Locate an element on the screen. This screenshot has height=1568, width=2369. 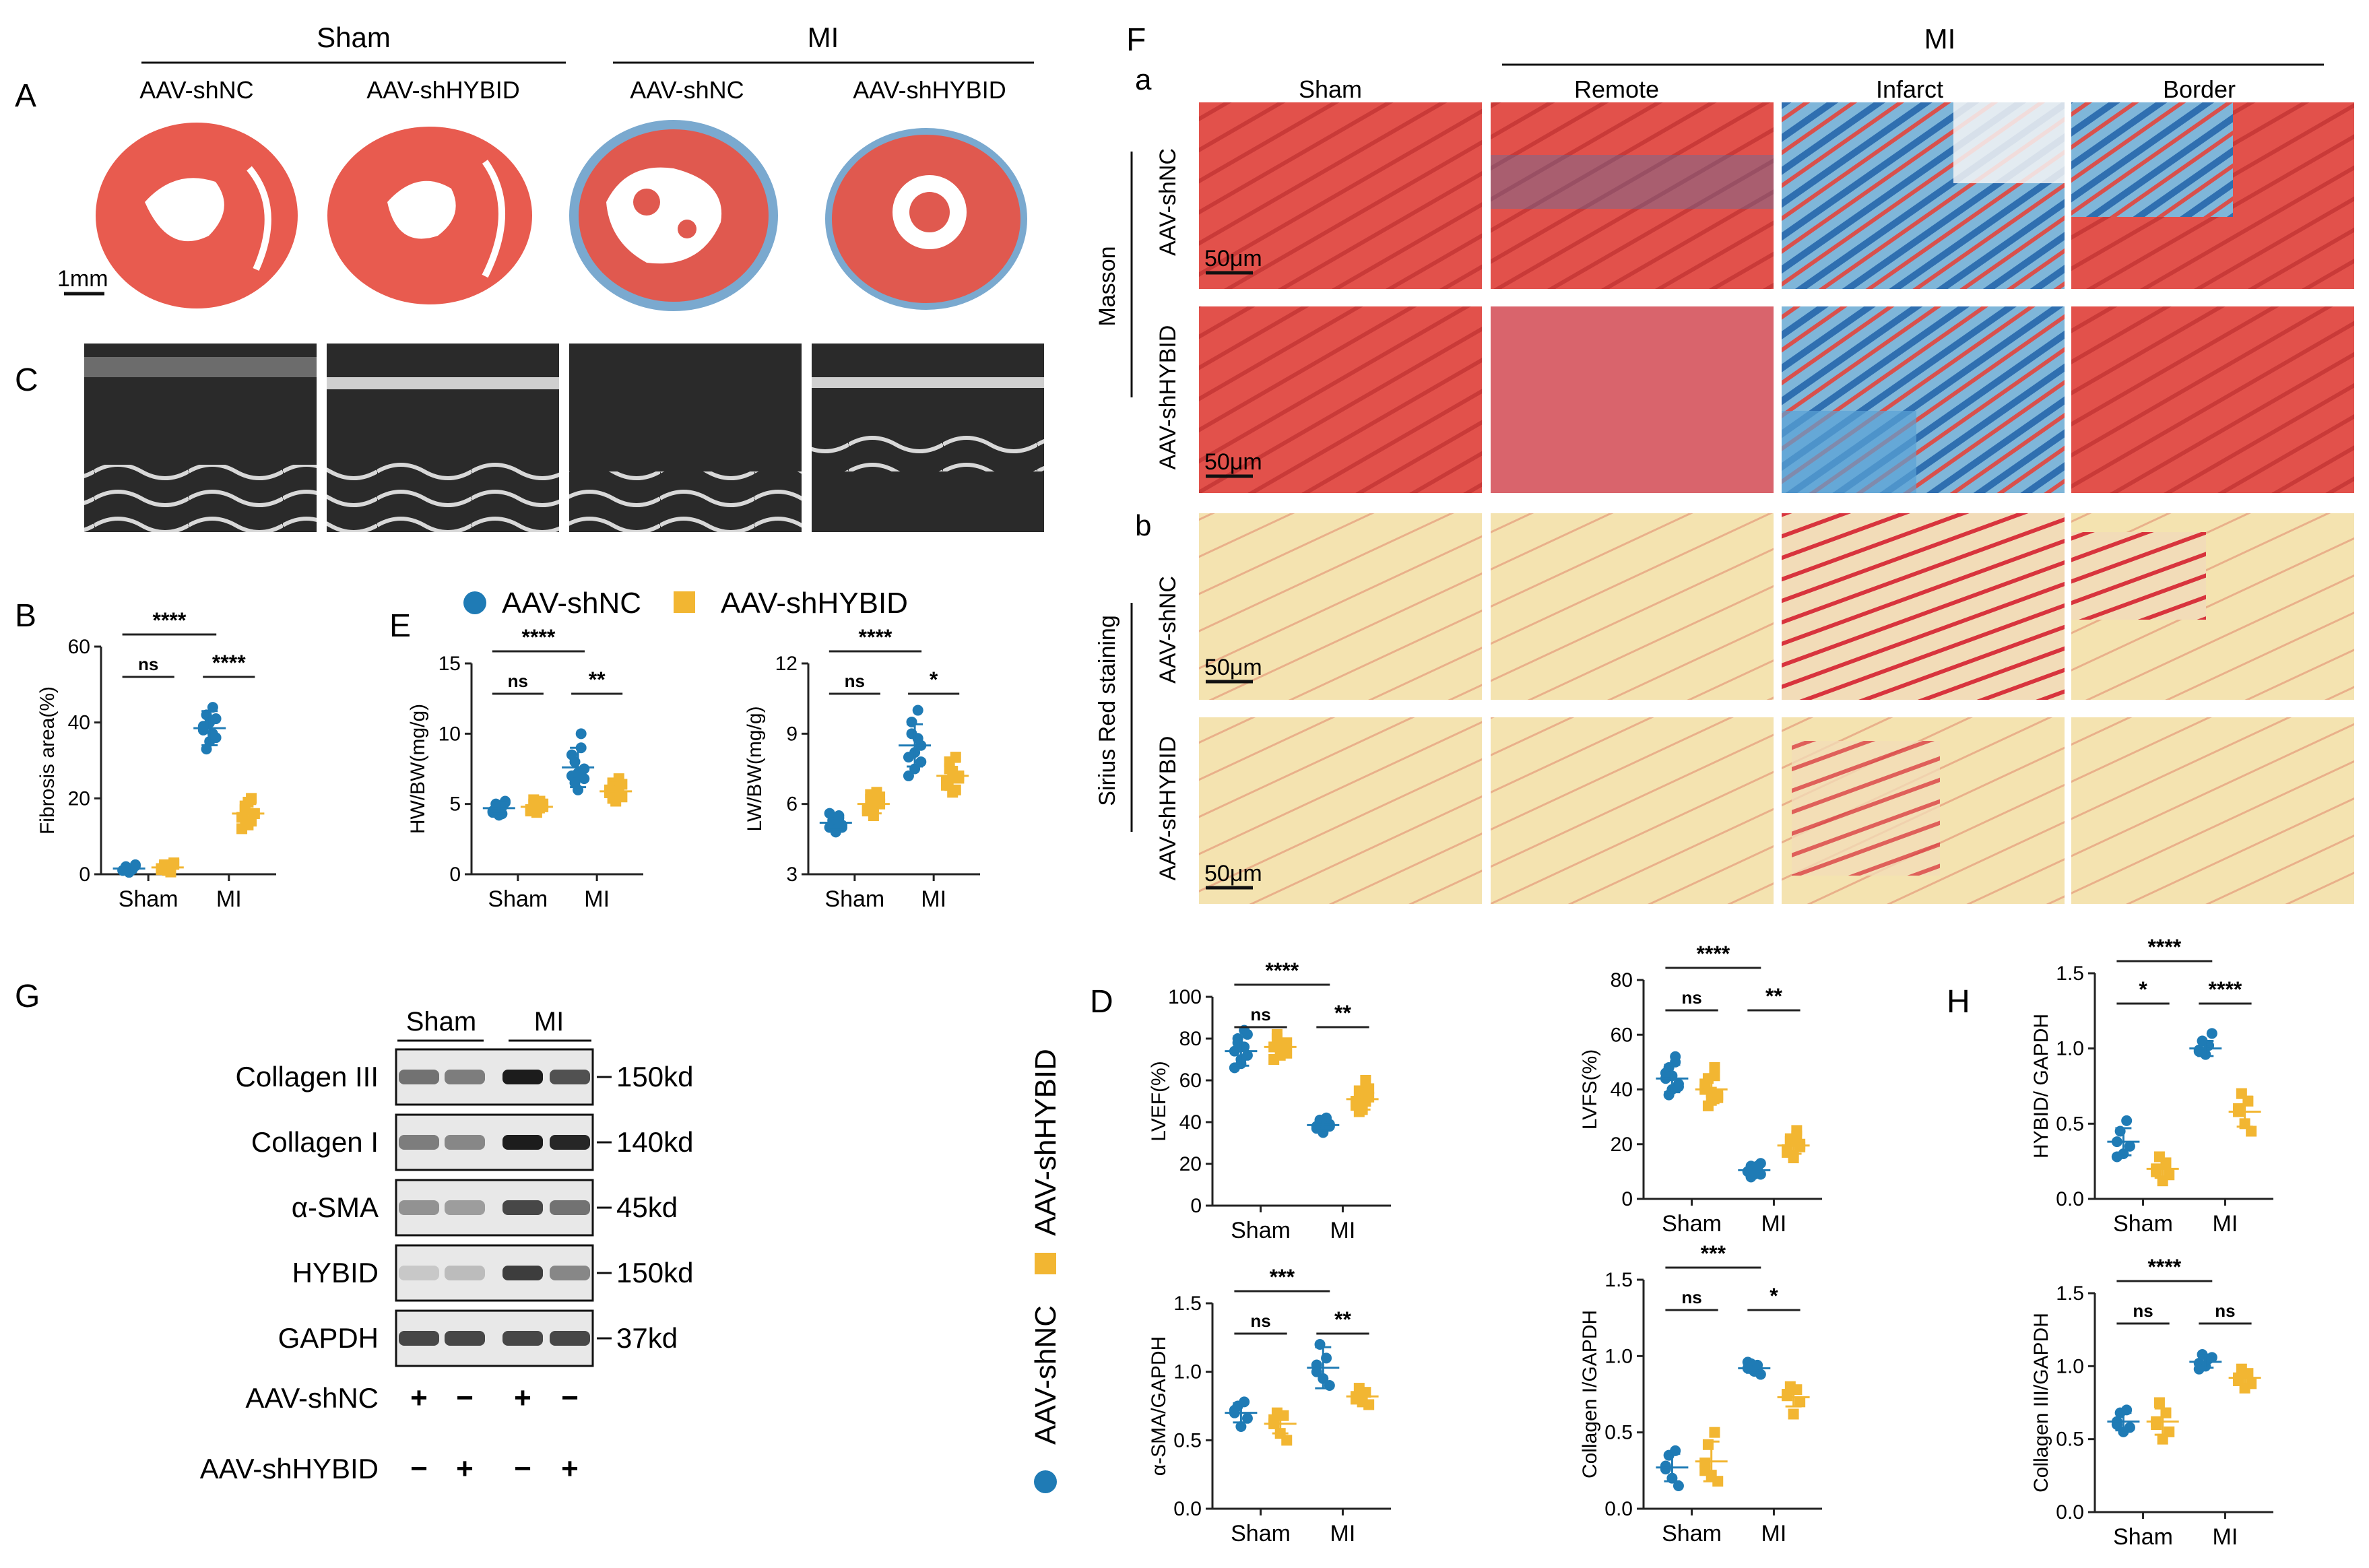
panel-label-G: G is located at coordinates (27, 996).